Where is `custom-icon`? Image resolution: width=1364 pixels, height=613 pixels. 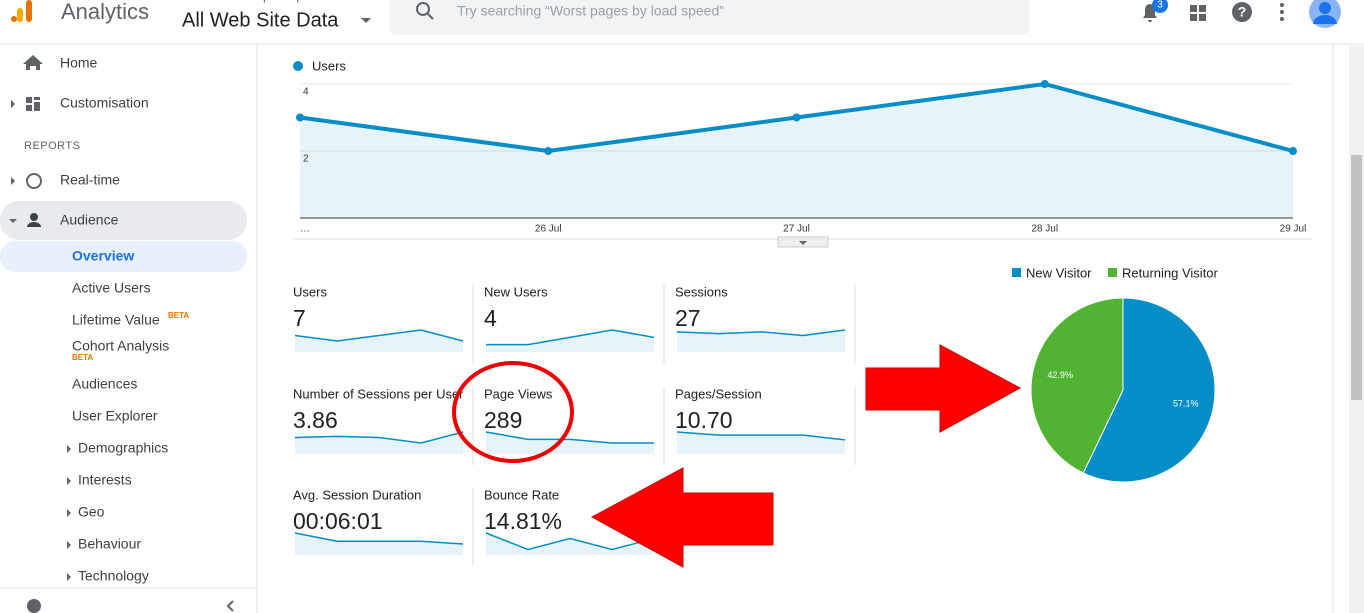
custom-icon is located at coordinates (33, 104).